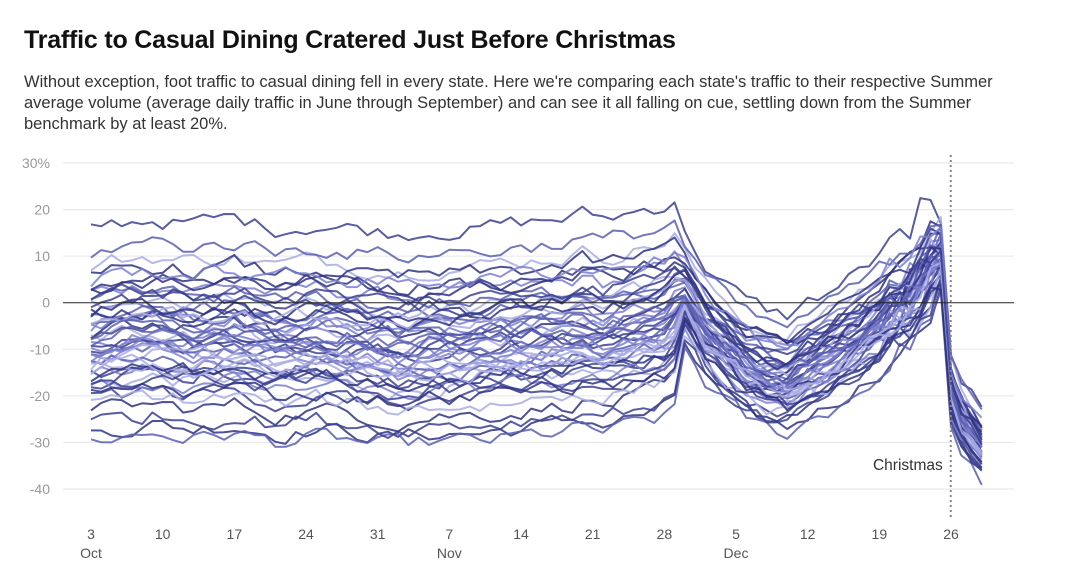  Describe the element at coordinates (46, 303) in the screenshot. I see `y-tick-label: 0` at that location.